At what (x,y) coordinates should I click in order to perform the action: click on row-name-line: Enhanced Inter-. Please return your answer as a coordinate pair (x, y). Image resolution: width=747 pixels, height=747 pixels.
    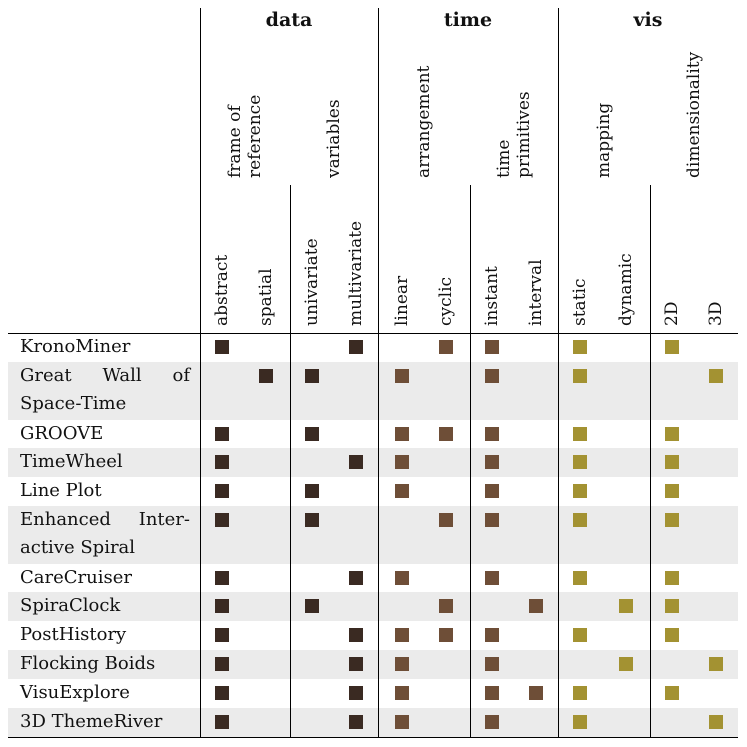
    Looking at the image, I should click on (105, 519).